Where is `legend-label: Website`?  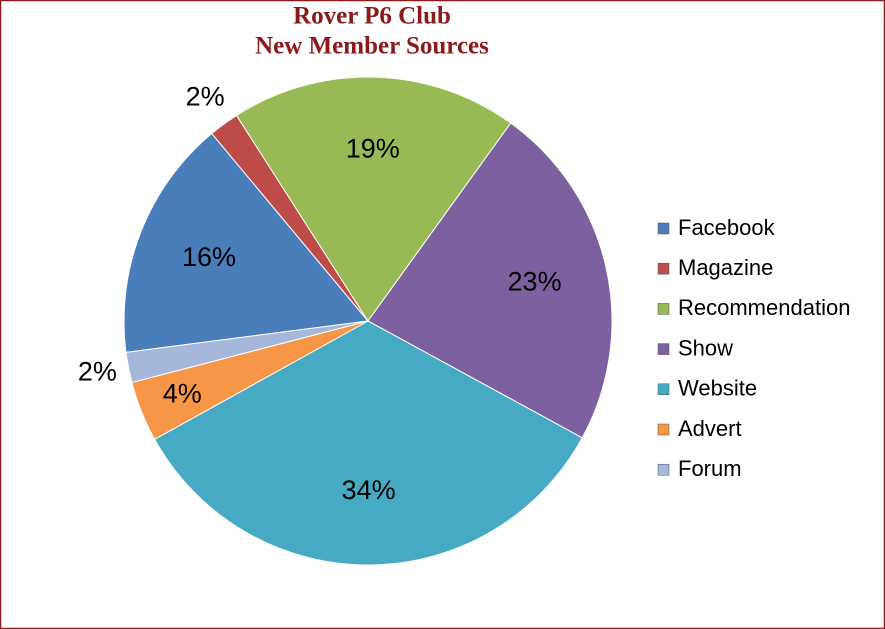
legend-label: Website is located at coordinates (717, 388).